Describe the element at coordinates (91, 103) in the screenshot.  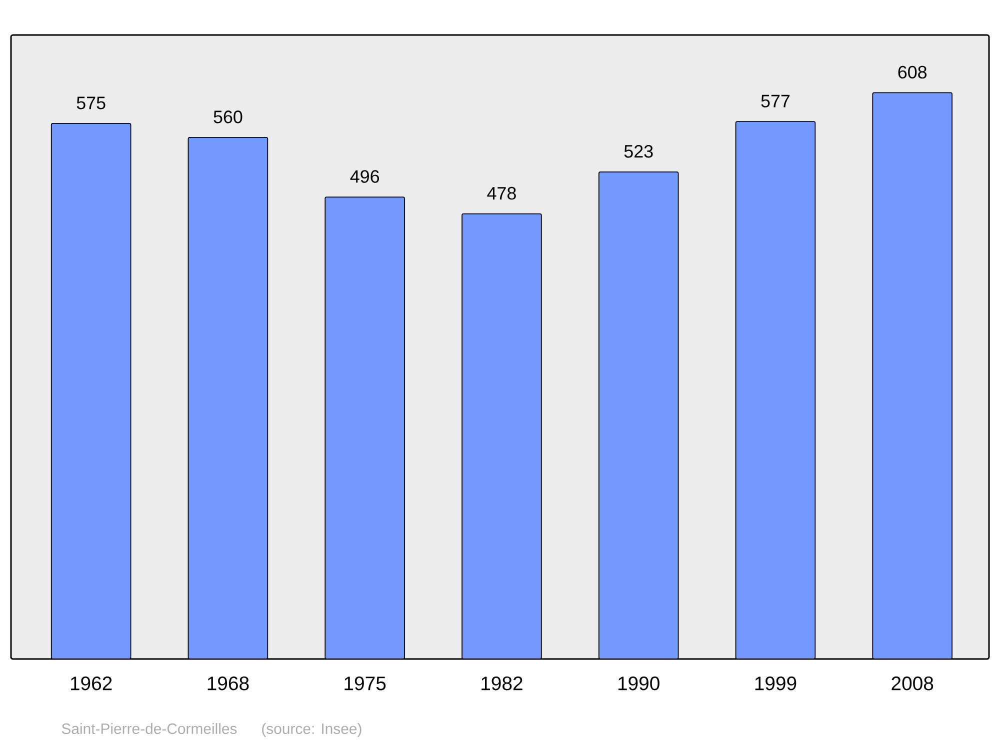
I see `data-label: 575` at that location.